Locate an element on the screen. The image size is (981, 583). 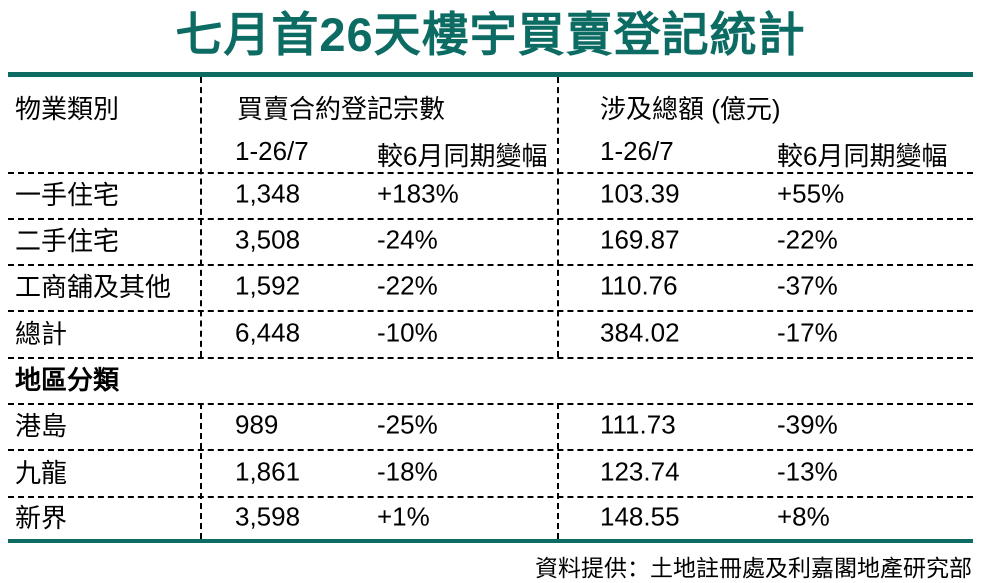
cell-count-change: +1% is located at coordinates (403, 515).